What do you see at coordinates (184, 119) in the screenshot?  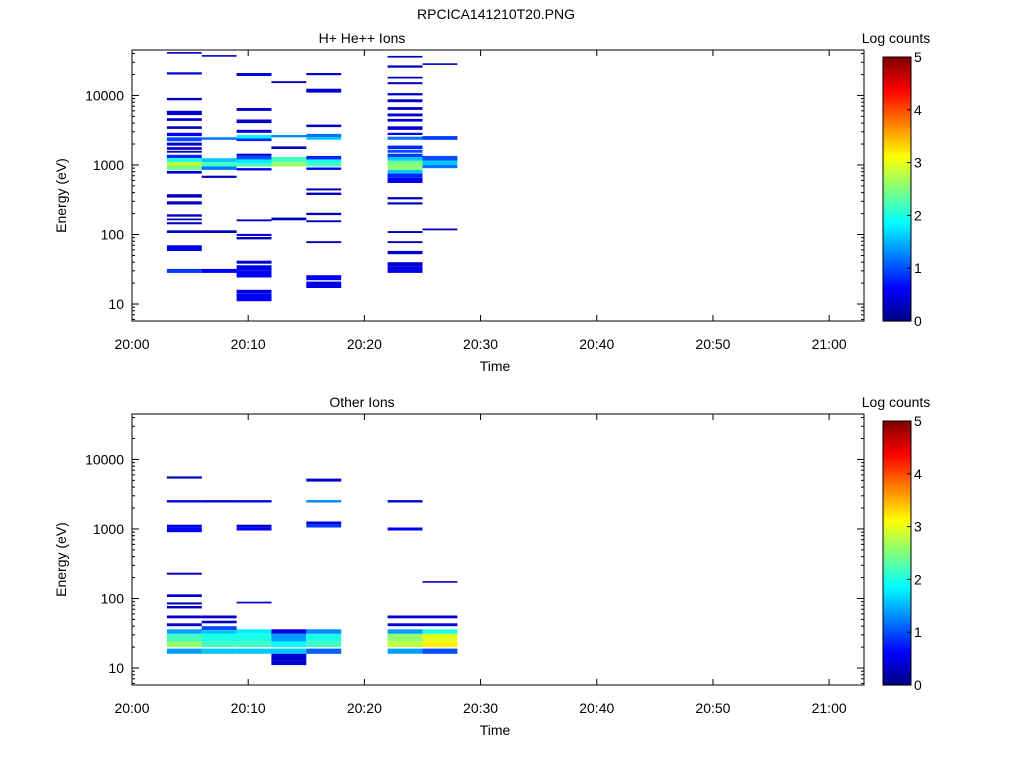 I see `heat-cell-p1-b0-c4` at bounding box center [184, 119].